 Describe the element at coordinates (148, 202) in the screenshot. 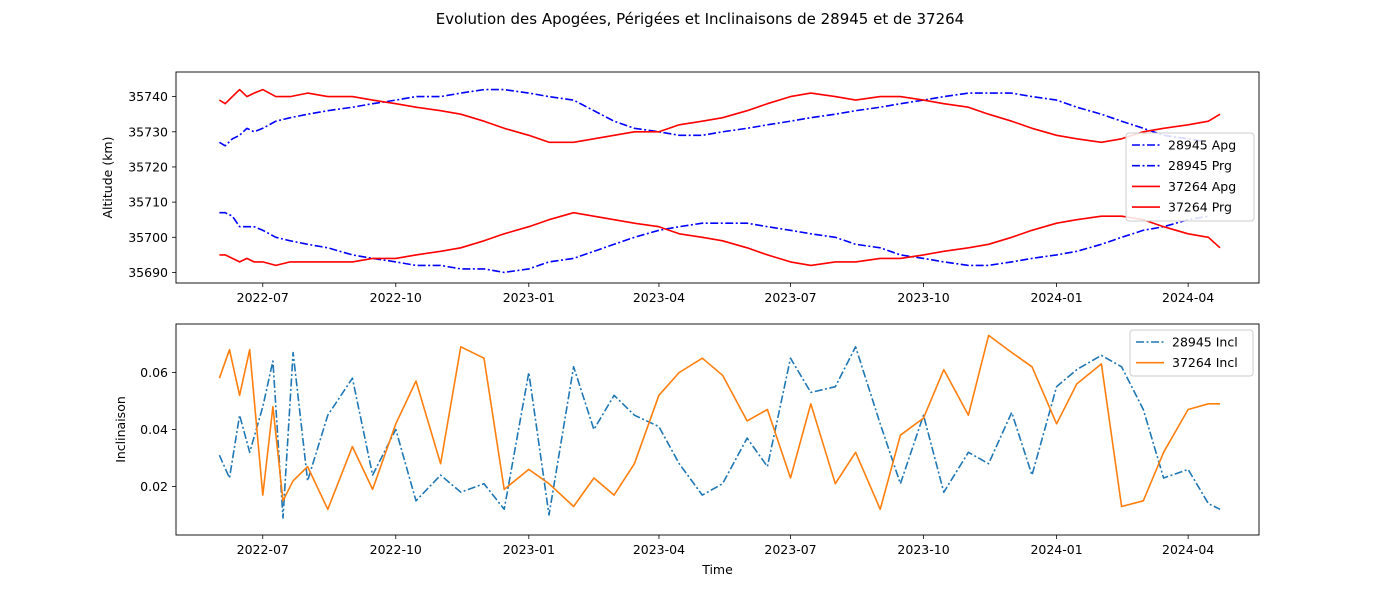

I see `y-tick-label: 35710` at that location.